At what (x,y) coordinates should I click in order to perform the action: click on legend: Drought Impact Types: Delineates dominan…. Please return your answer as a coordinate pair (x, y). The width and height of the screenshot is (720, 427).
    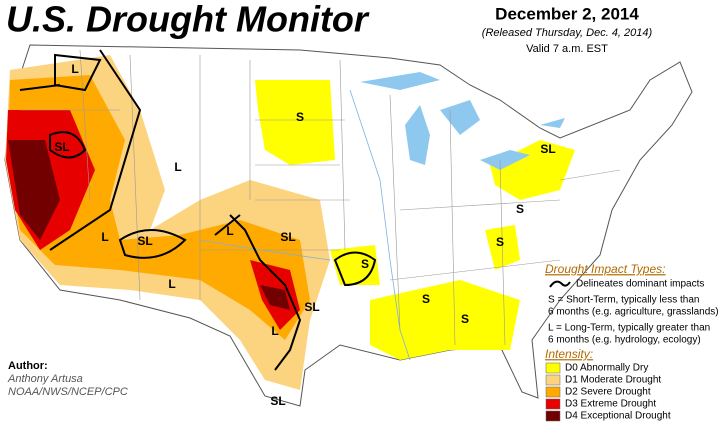
    Looking at the image, I should click on (632, 341).